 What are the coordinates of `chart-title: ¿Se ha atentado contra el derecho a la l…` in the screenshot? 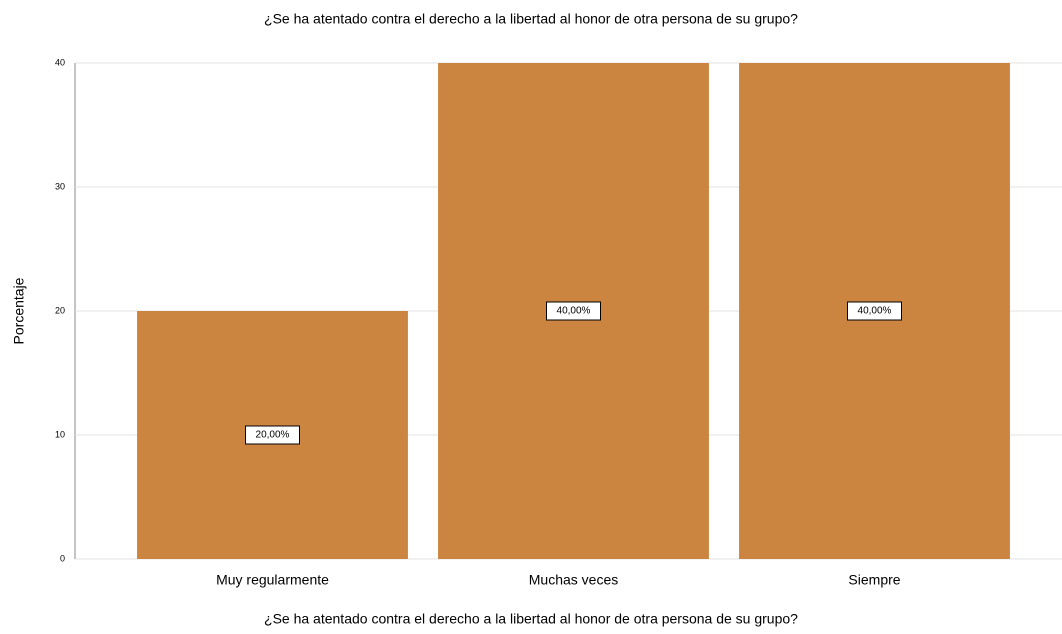 It's located at (531, 19).